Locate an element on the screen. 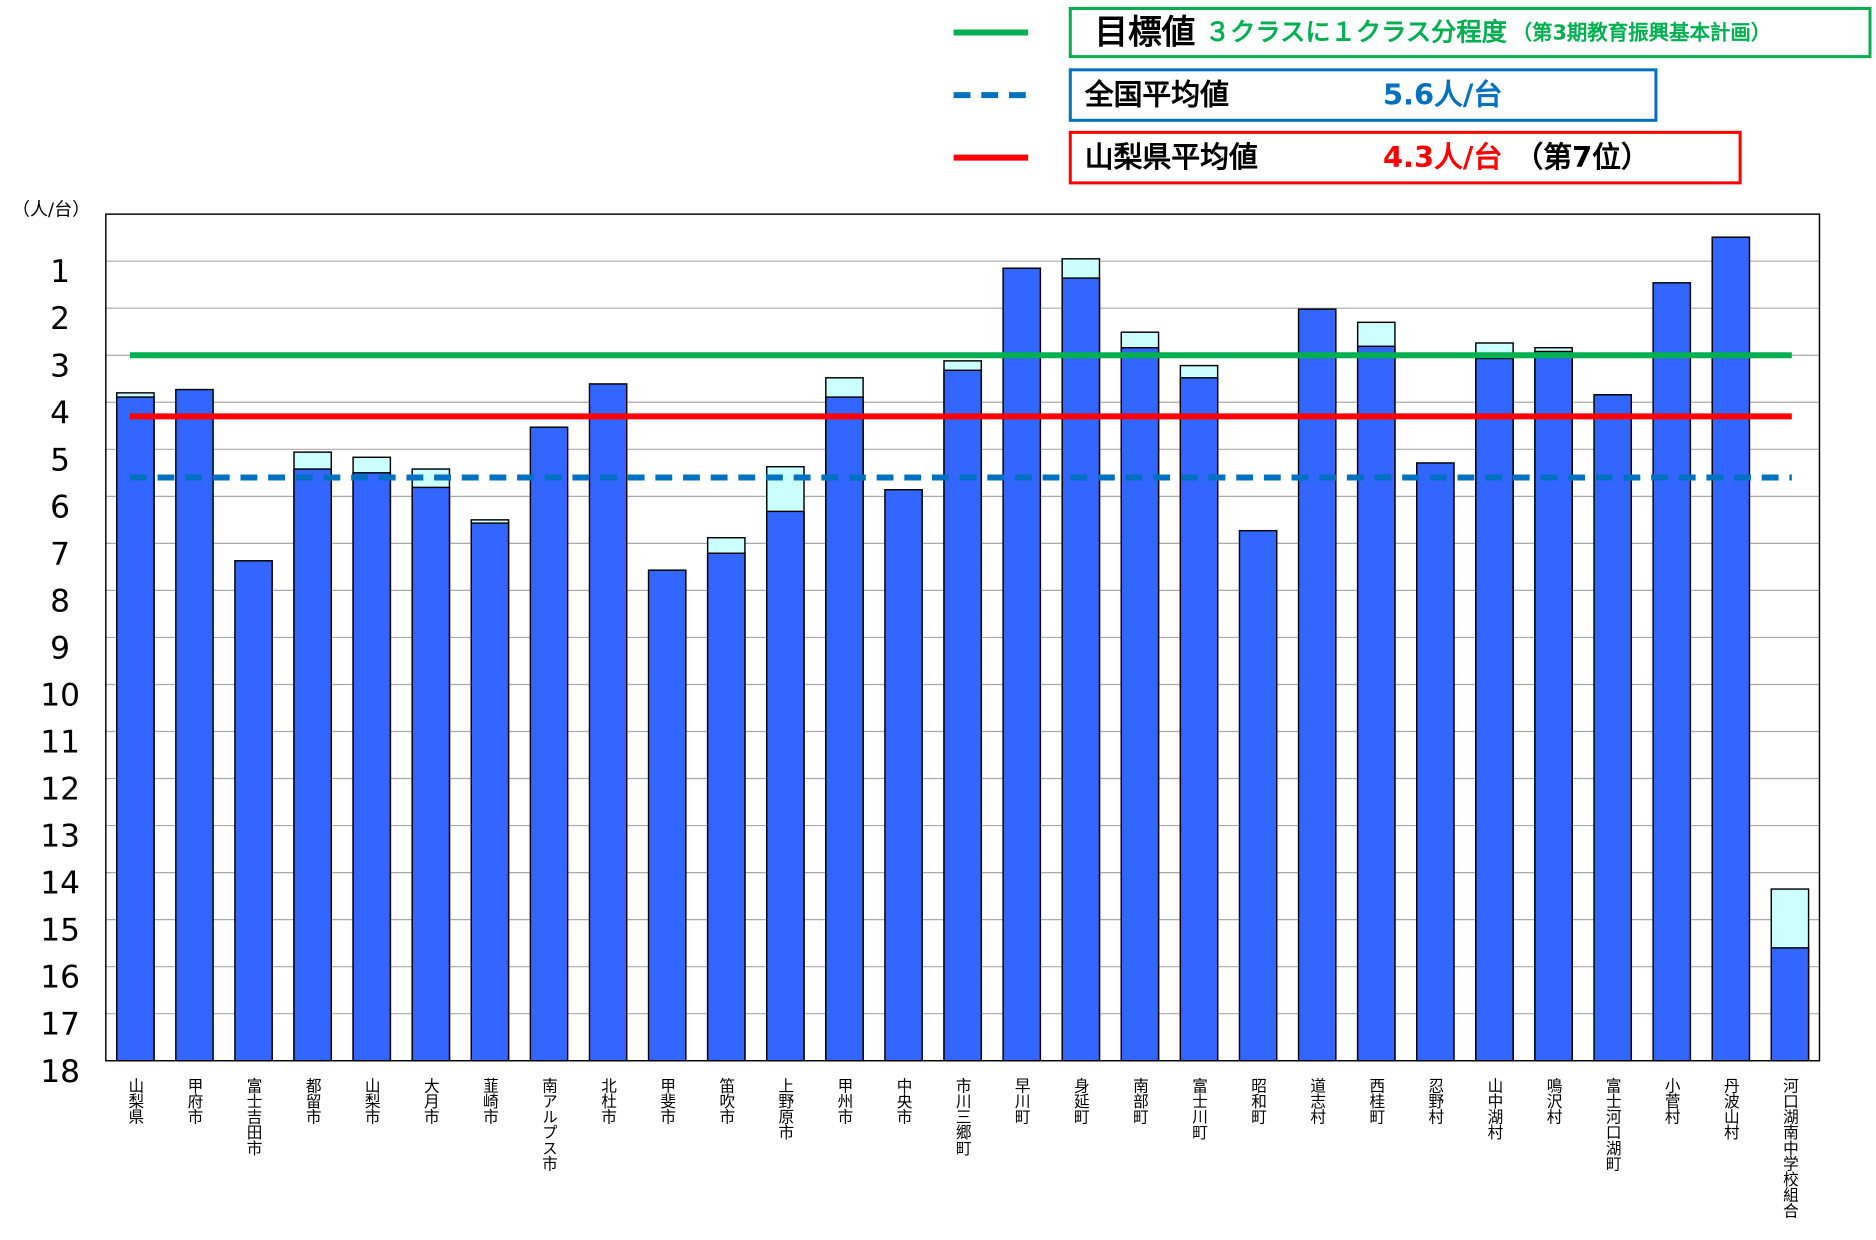  legend-description: ３クラスに１クラス分程度 is located at coordinates (1356, 32).